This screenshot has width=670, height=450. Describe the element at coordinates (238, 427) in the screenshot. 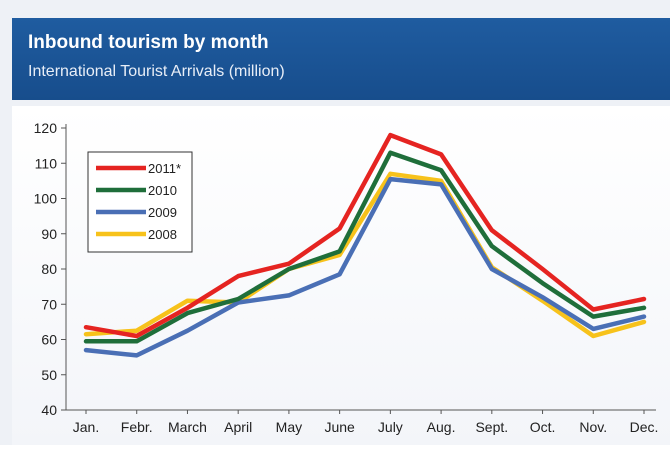

I see `x-tick-label: April` at that location.